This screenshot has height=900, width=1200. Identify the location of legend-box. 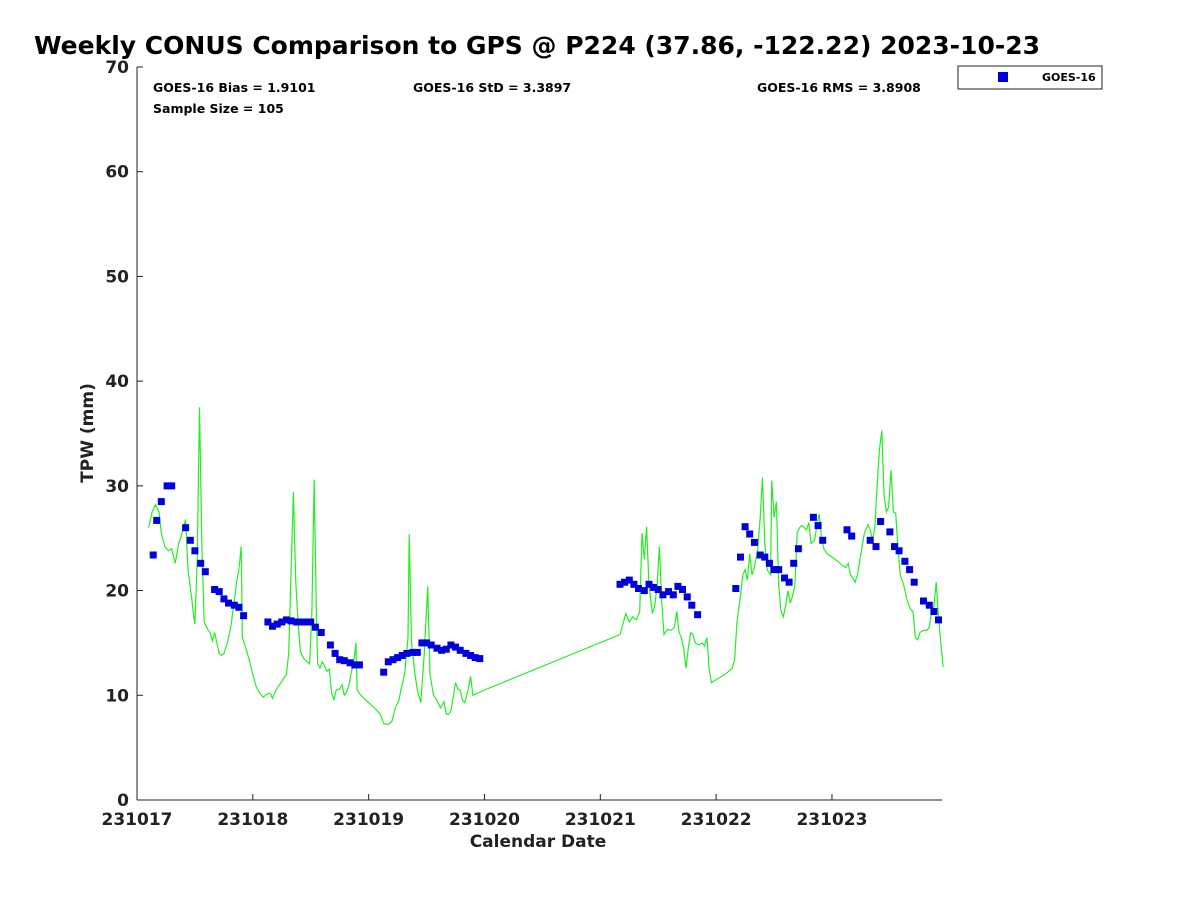
(1030, 77).